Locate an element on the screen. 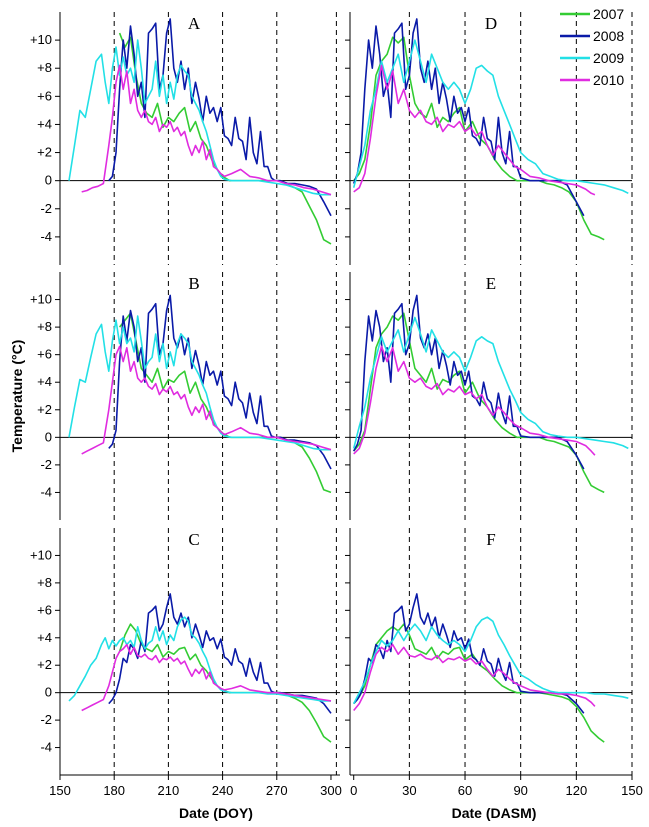  legend-label: 2008 is located at coordinates (608, 36).